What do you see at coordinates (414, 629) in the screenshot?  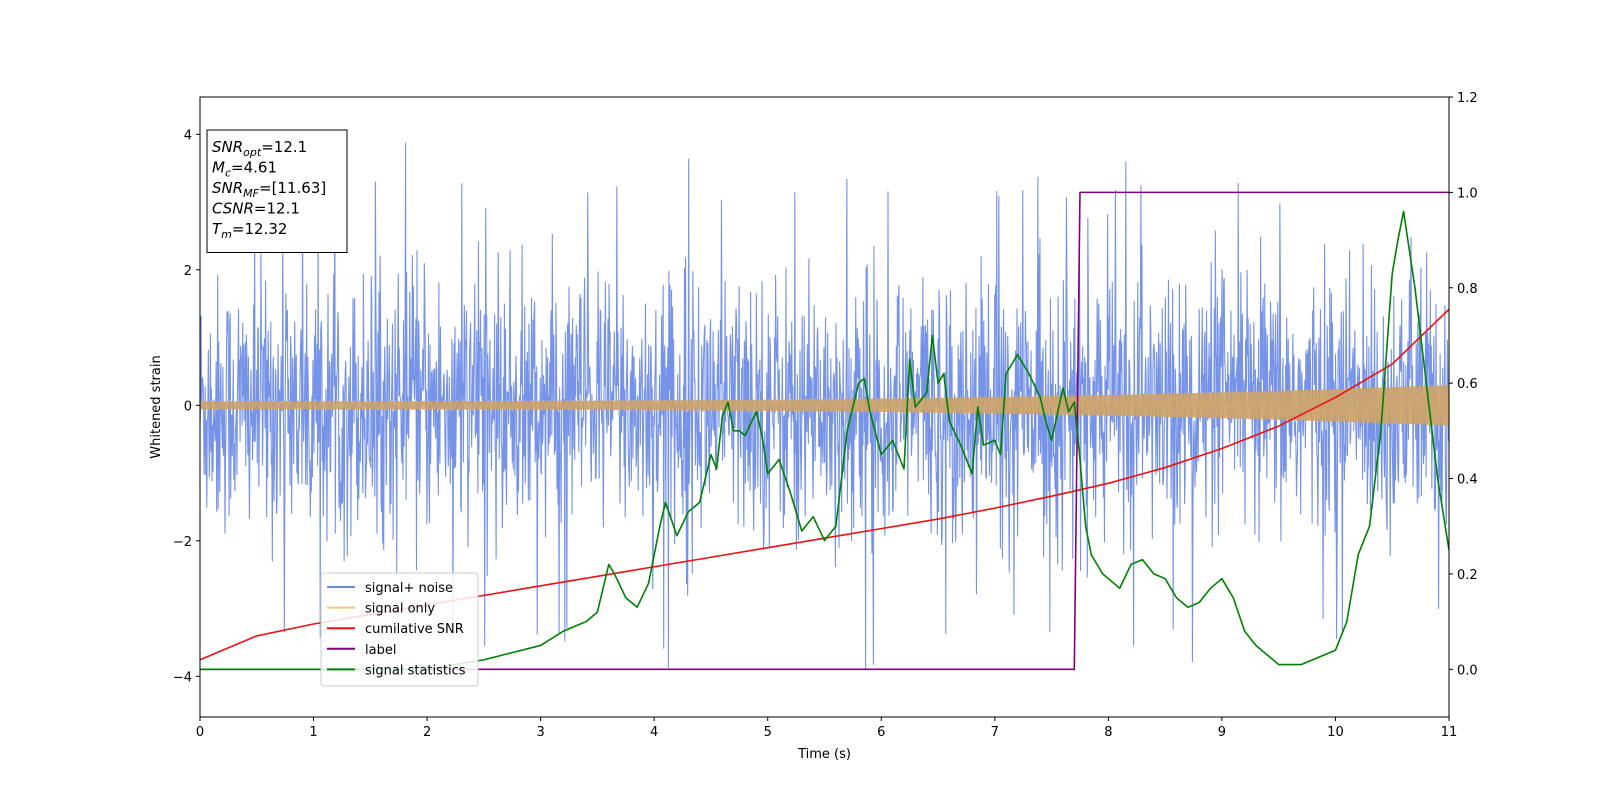 I see `legend-entry-label: cumilative SNR` at bounding box center [414, 629].